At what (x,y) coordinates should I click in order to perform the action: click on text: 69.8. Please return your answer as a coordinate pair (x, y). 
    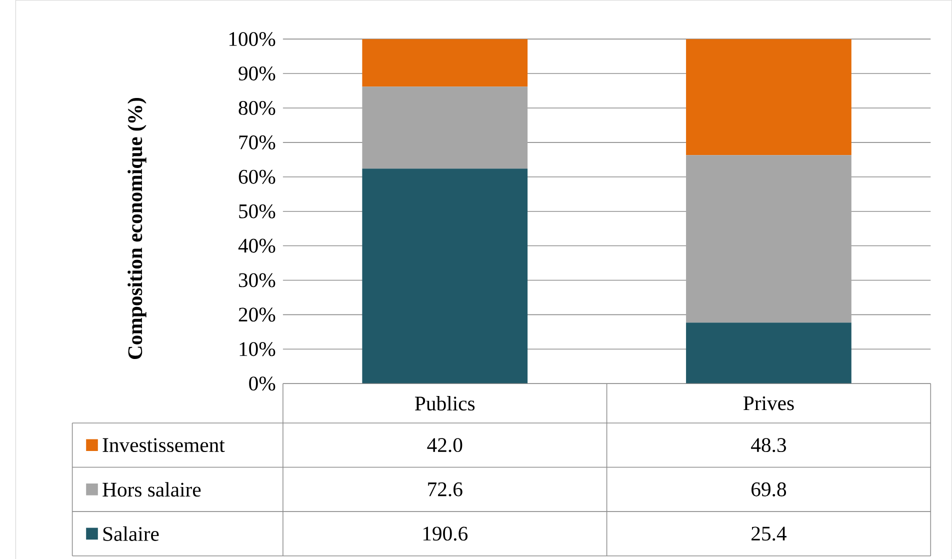
    Looking at the image, I should click on (769, 489).